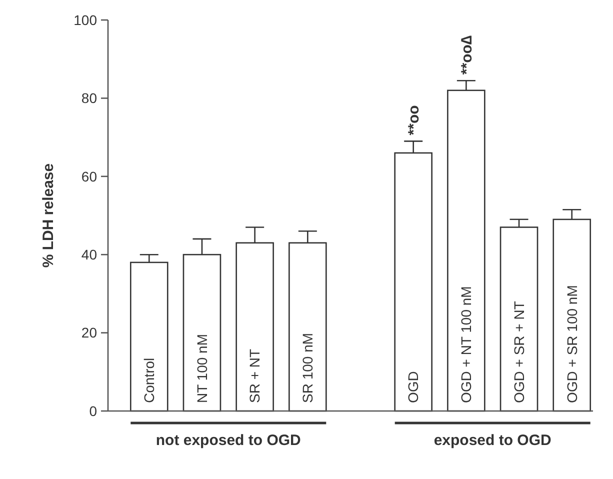 The height and width of the screenshot is (479, 613). I want to click on x-tick-label: Control, so click(149, 380).